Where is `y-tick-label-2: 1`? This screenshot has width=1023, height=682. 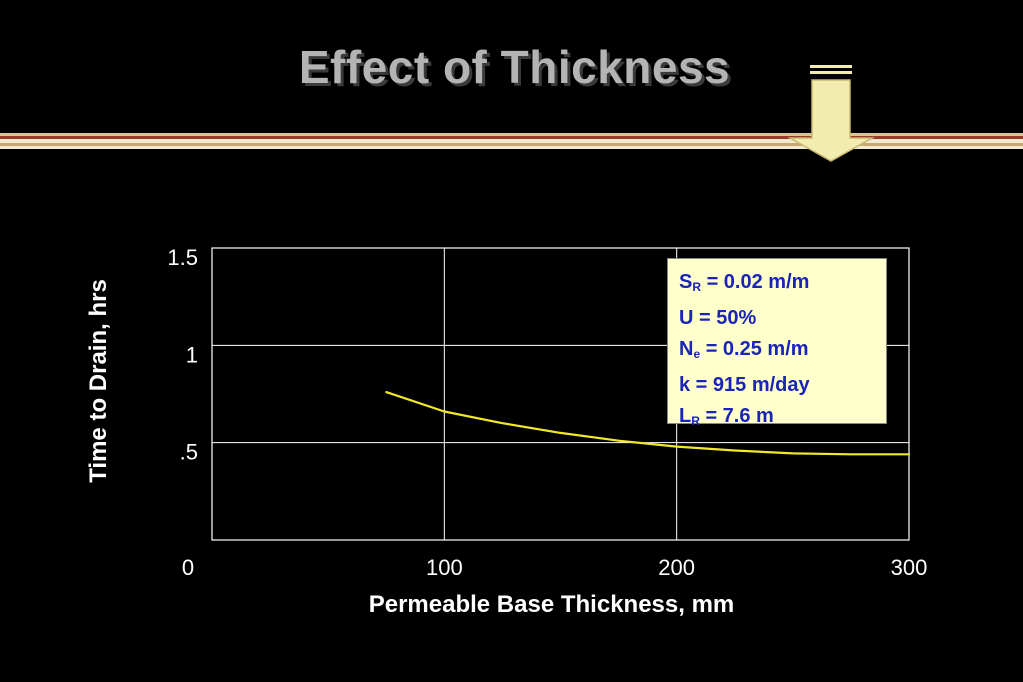
y-tick-label-2: 1 is located at coordinates (192, 354).